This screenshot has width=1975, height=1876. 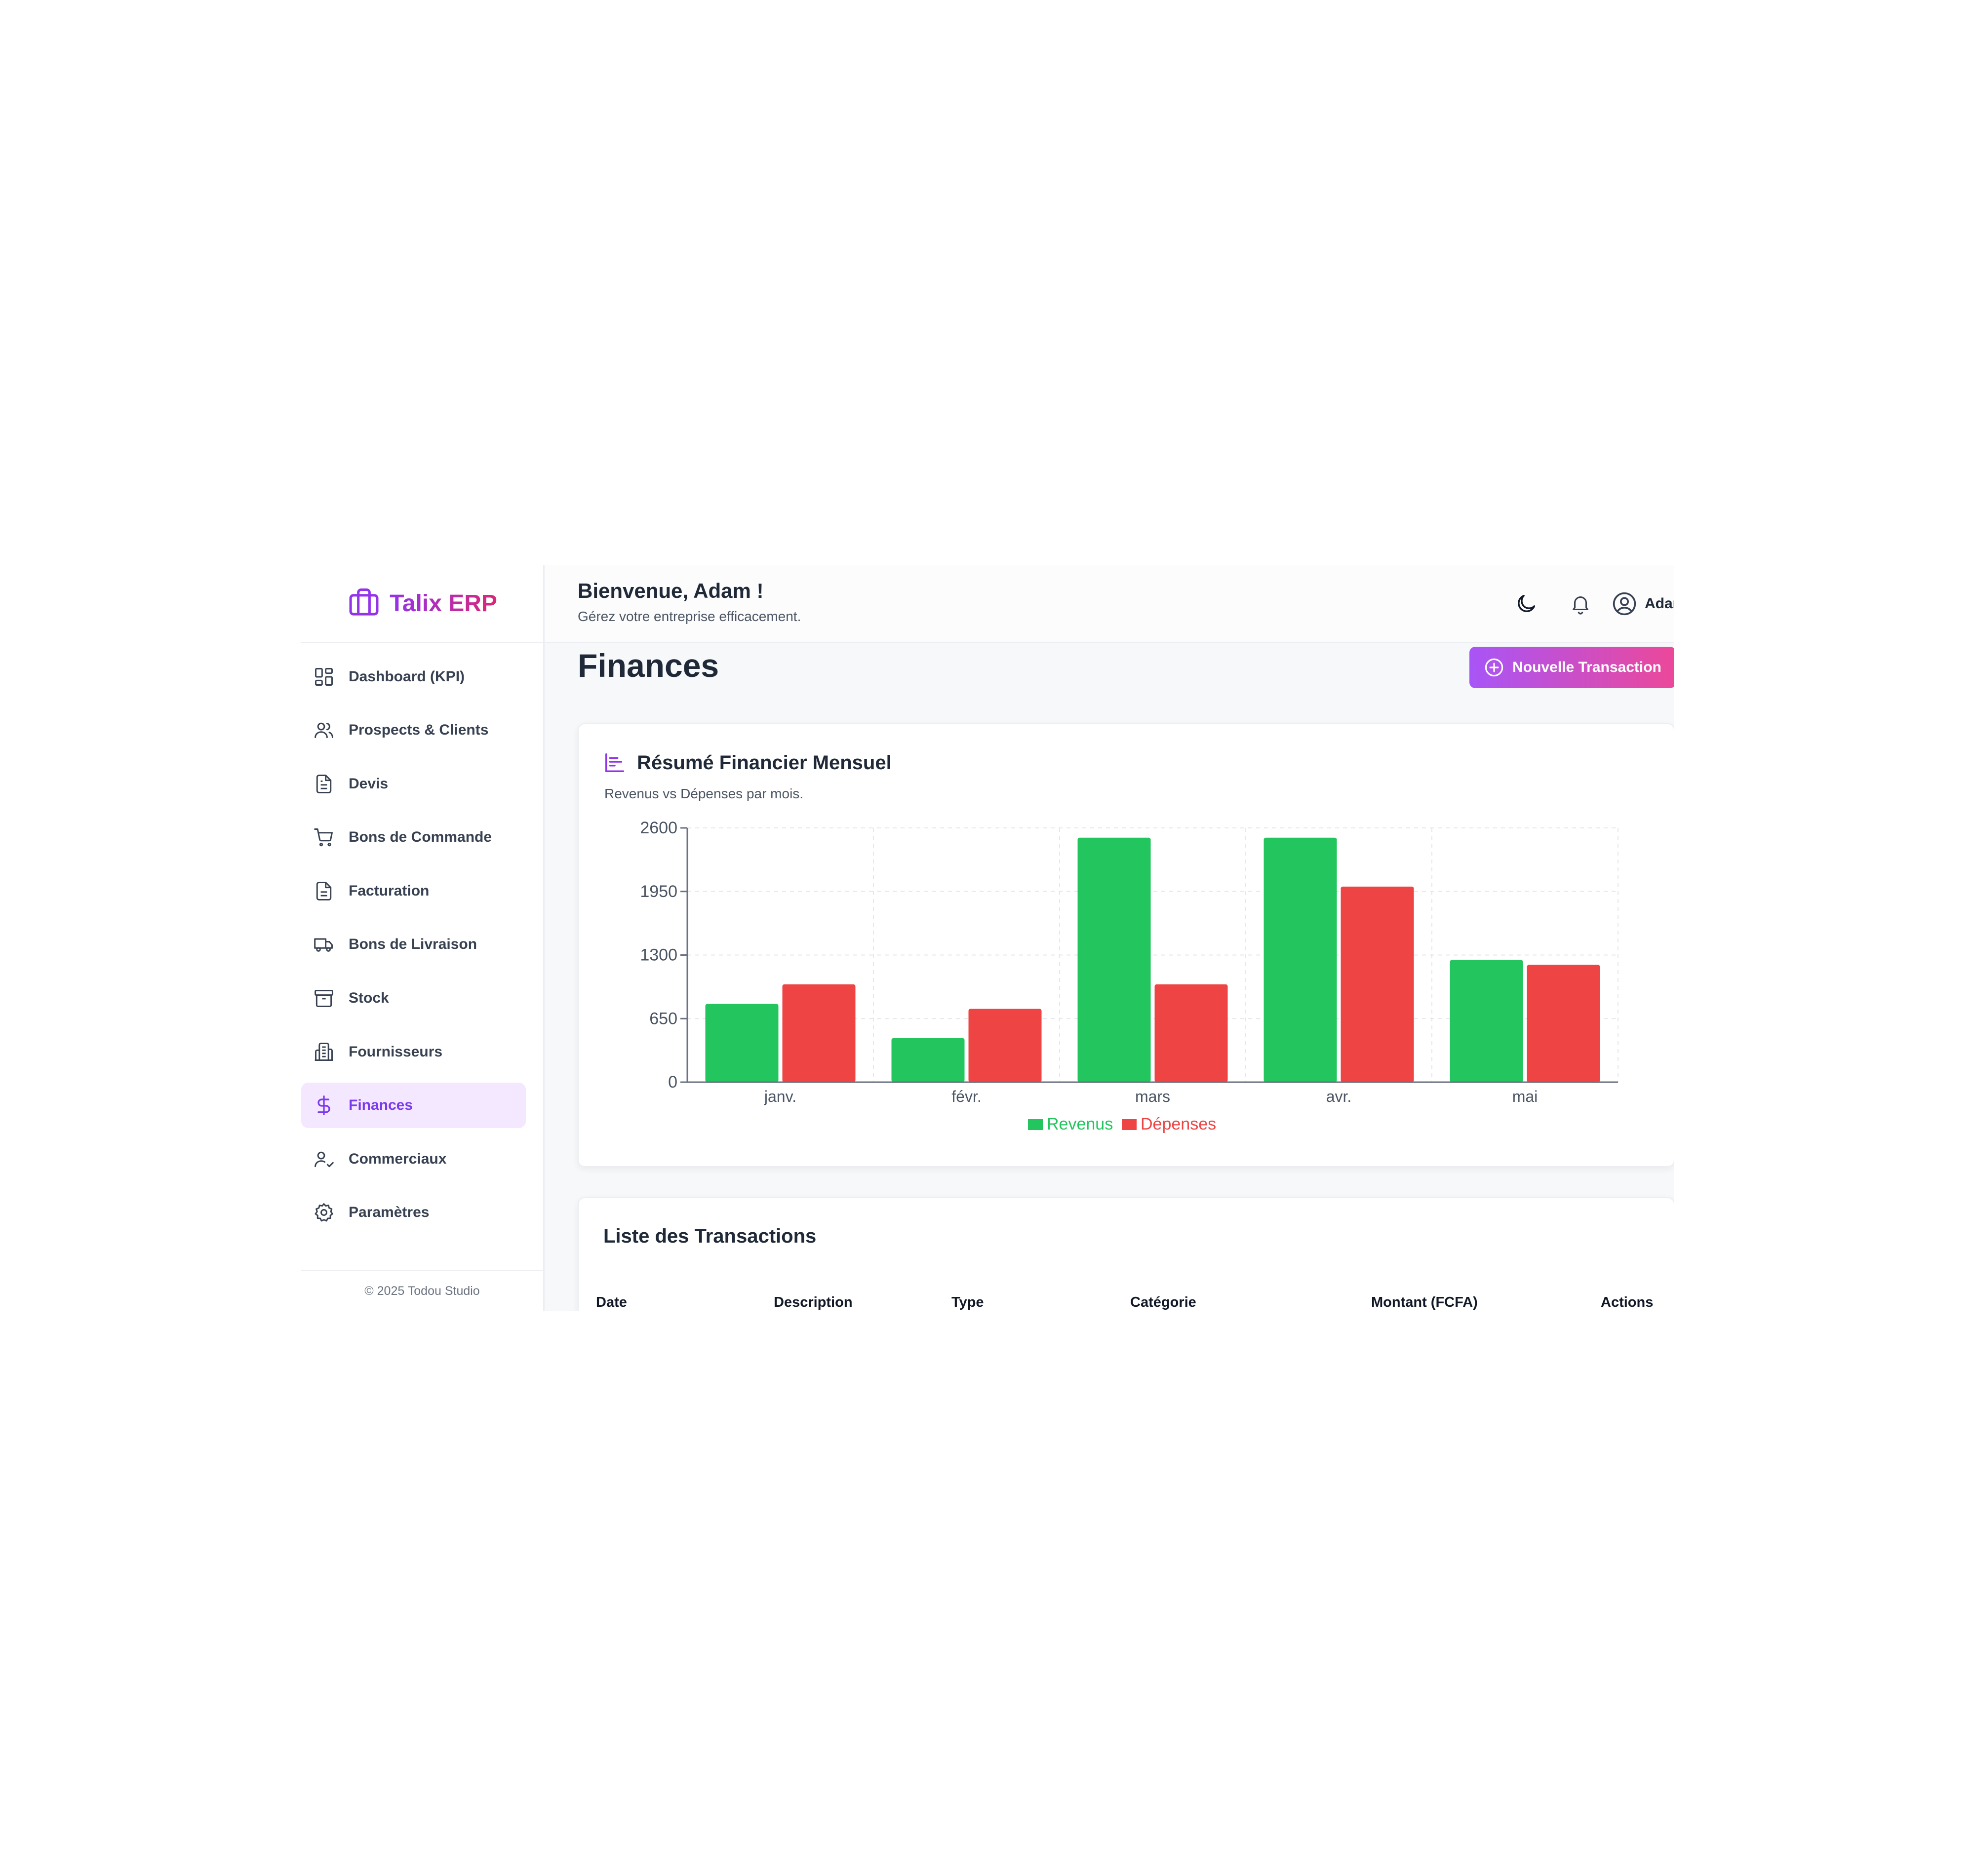 What do you see at coordinates (369, 784) in the screenshot?
I see `sidebar-item-label: Devis` at bounding box center [369, 784].